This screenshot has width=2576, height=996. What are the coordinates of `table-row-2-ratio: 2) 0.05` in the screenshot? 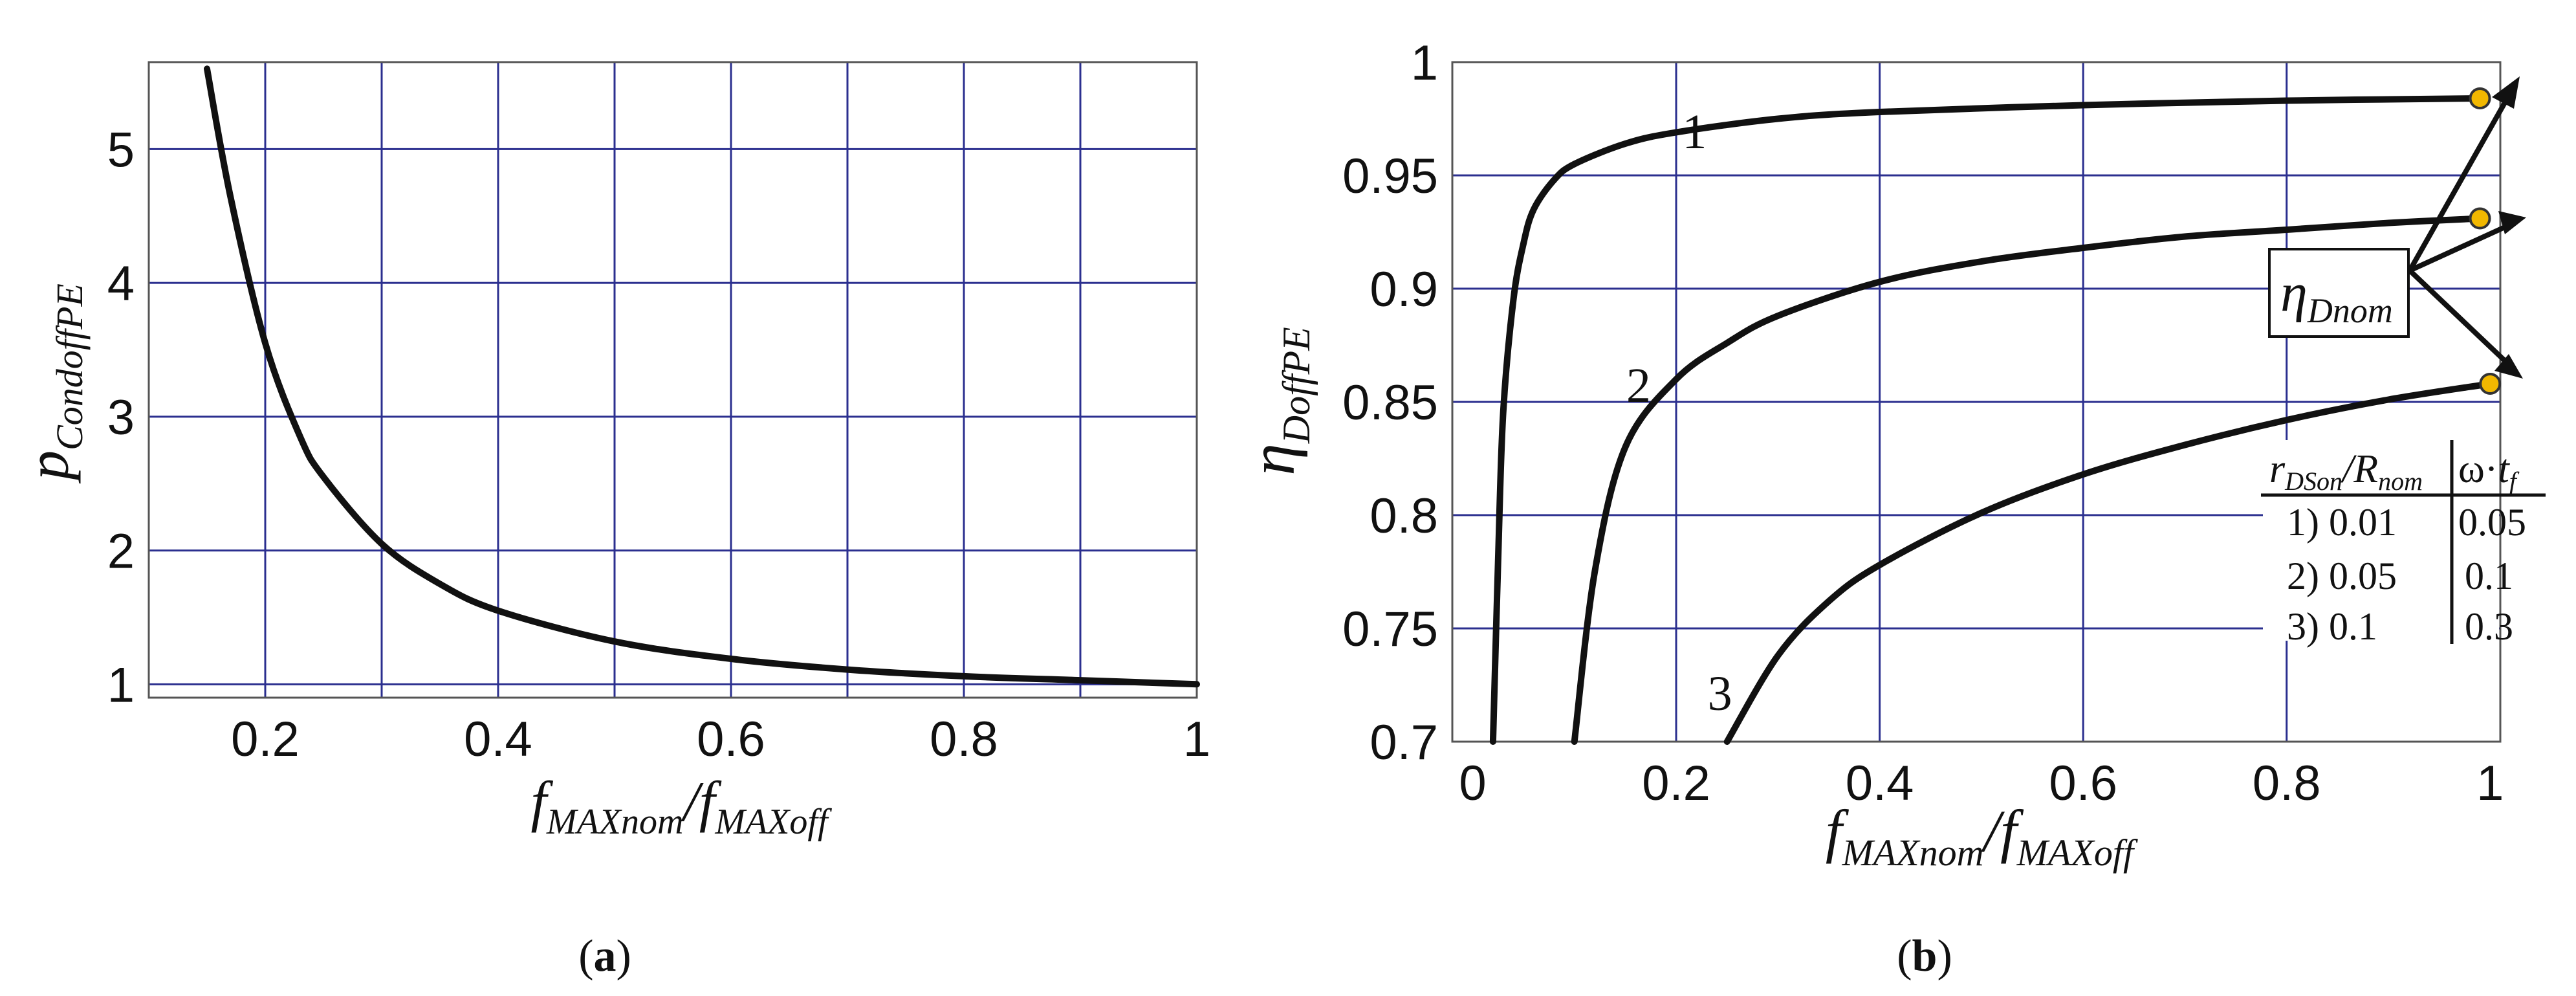 It's located at (2342, 576).